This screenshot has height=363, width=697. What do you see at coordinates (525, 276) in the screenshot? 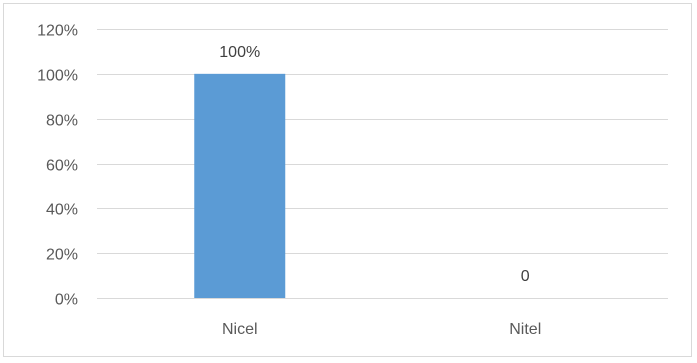
I see `data-label: 0` at bounding box center [525, 276].